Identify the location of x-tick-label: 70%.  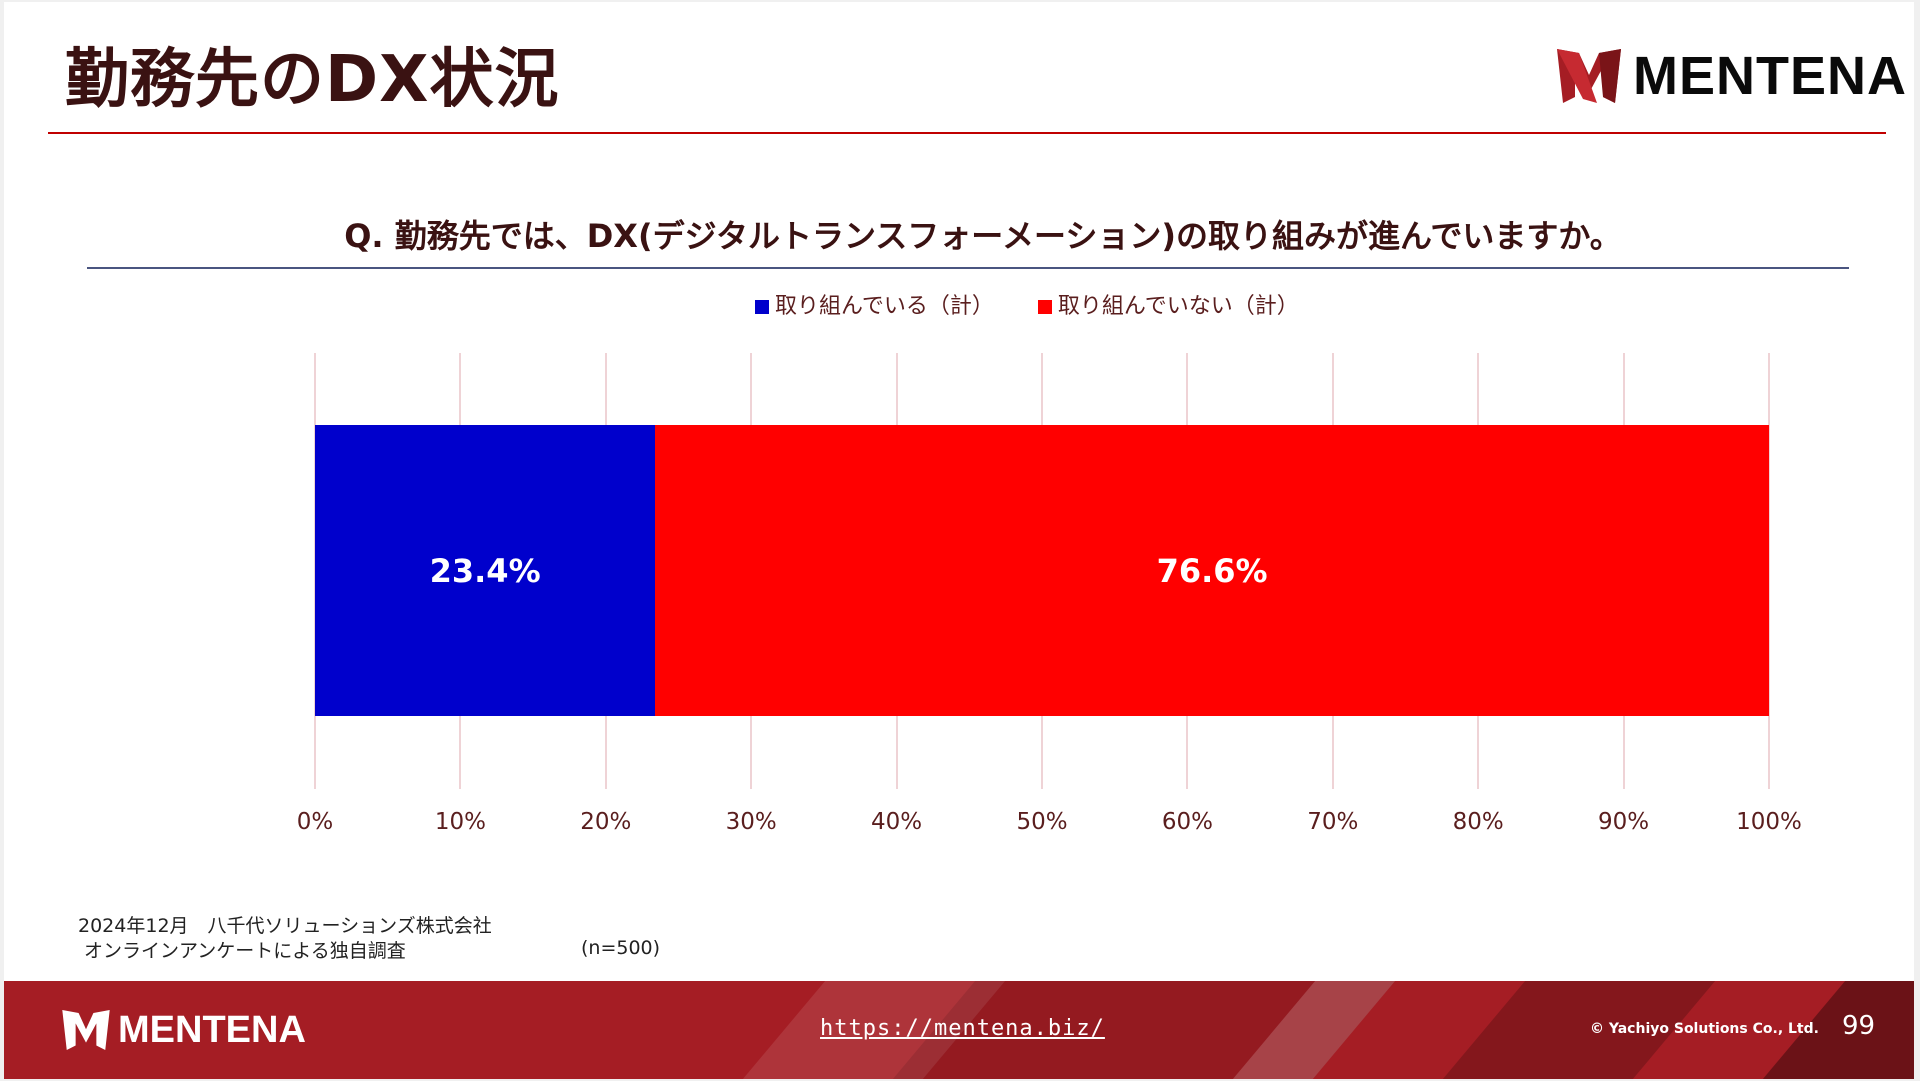
(1333, 822).